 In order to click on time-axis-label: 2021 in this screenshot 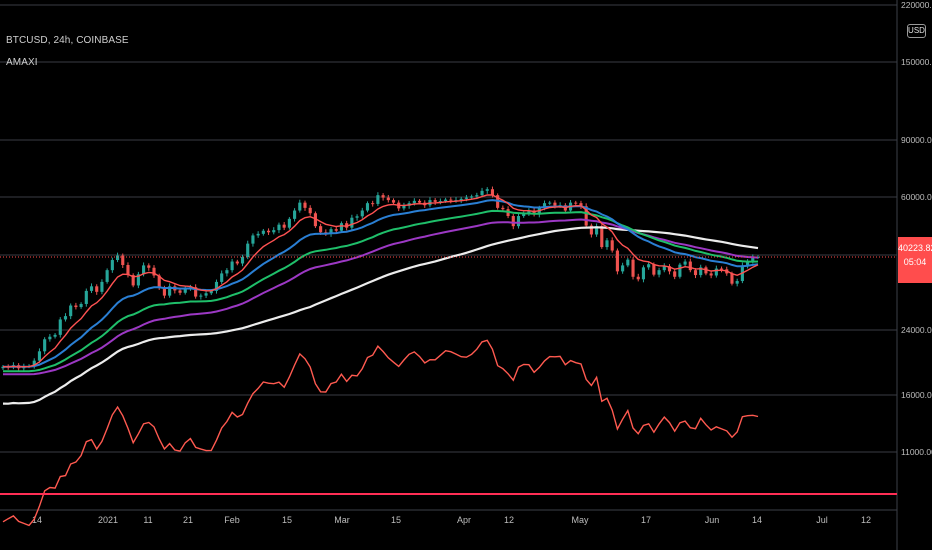, I will do `click(108, 520)`.